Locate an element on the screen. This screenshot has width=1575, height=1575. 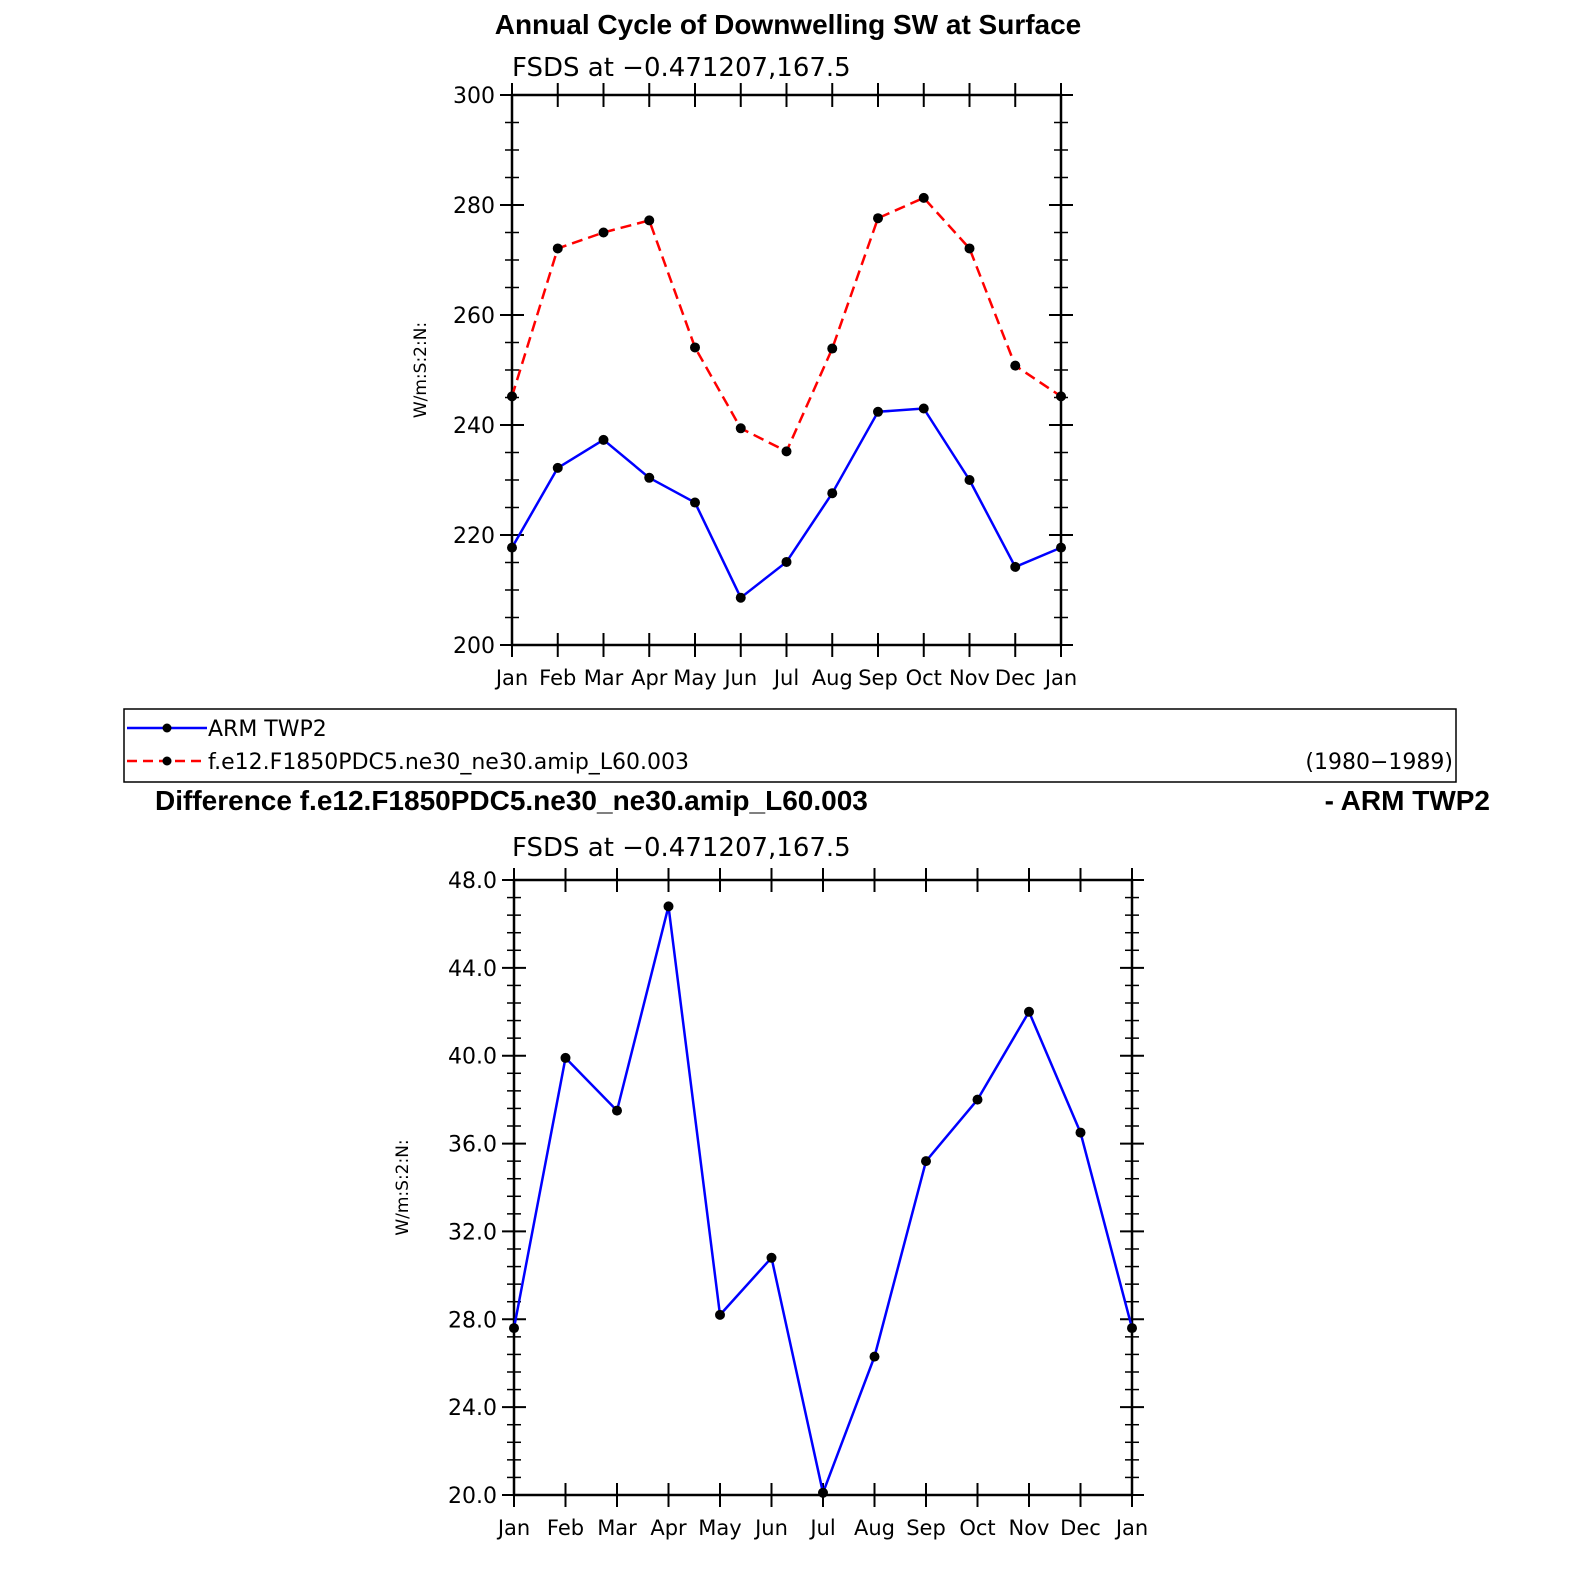
chart2-x-tick-label: Feb is located at coordinates (565, 1528).